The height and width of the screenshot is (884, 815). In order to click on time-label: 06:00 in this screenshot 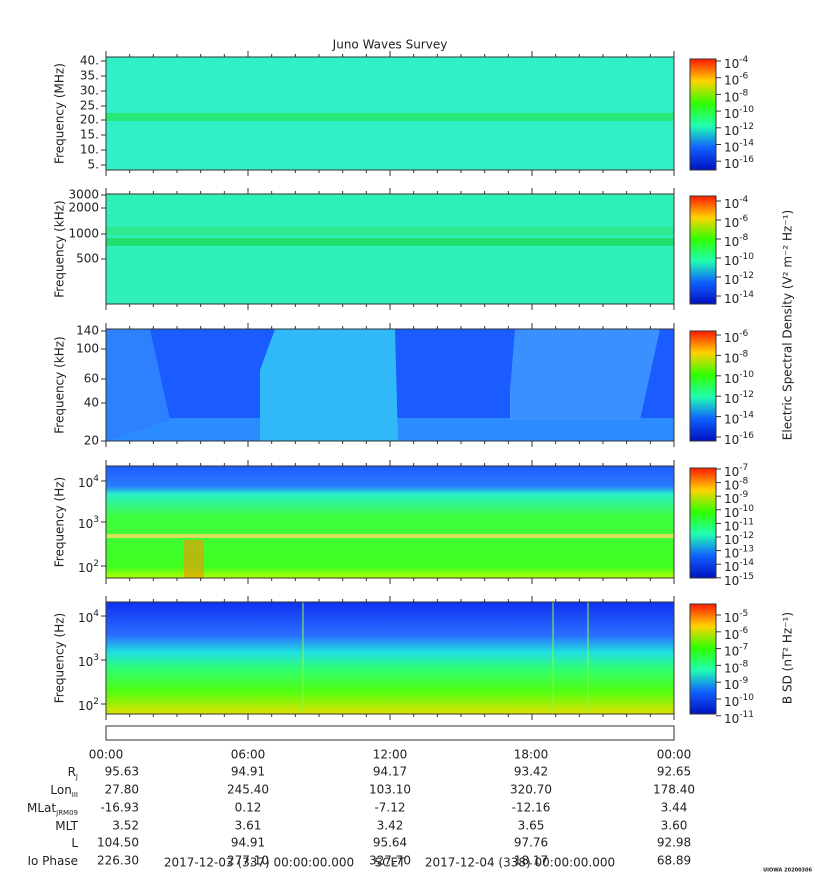, I will do `click(248, 755)`.